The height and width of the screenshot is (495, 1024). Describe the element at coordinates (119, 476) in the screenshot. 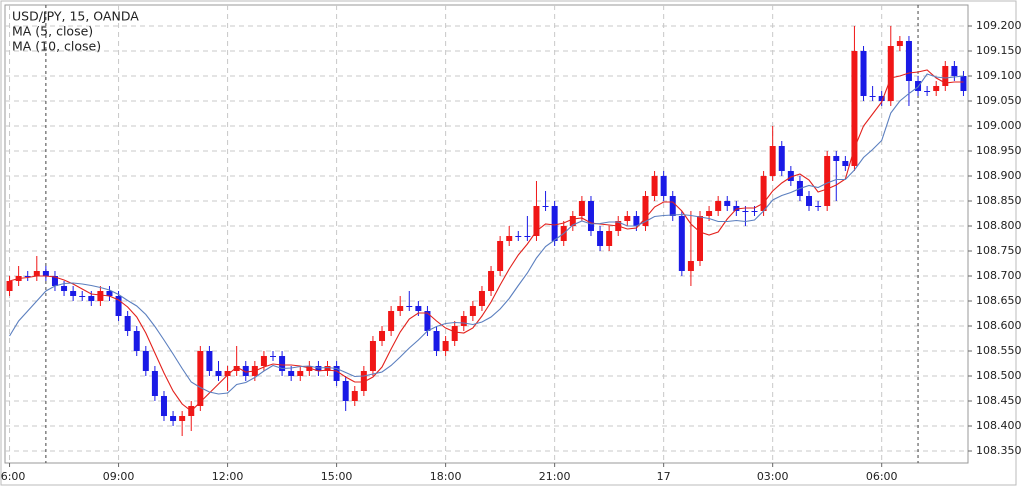

I see `x-tick-label: 09:00` at that location.